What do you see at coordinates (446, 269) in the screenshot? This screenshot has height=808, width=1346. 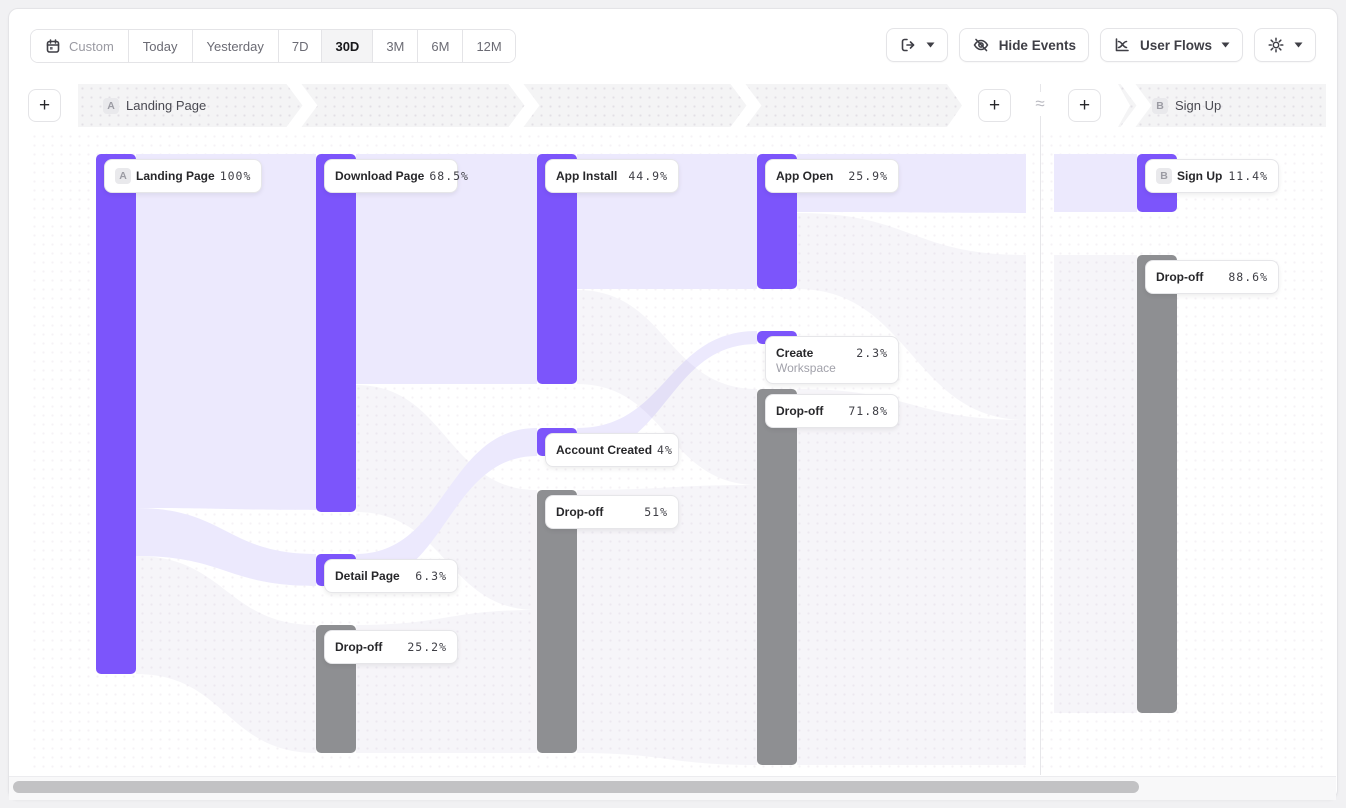 I see `flow-link-download-page-to-app-install` at bounding box center [446, 269].